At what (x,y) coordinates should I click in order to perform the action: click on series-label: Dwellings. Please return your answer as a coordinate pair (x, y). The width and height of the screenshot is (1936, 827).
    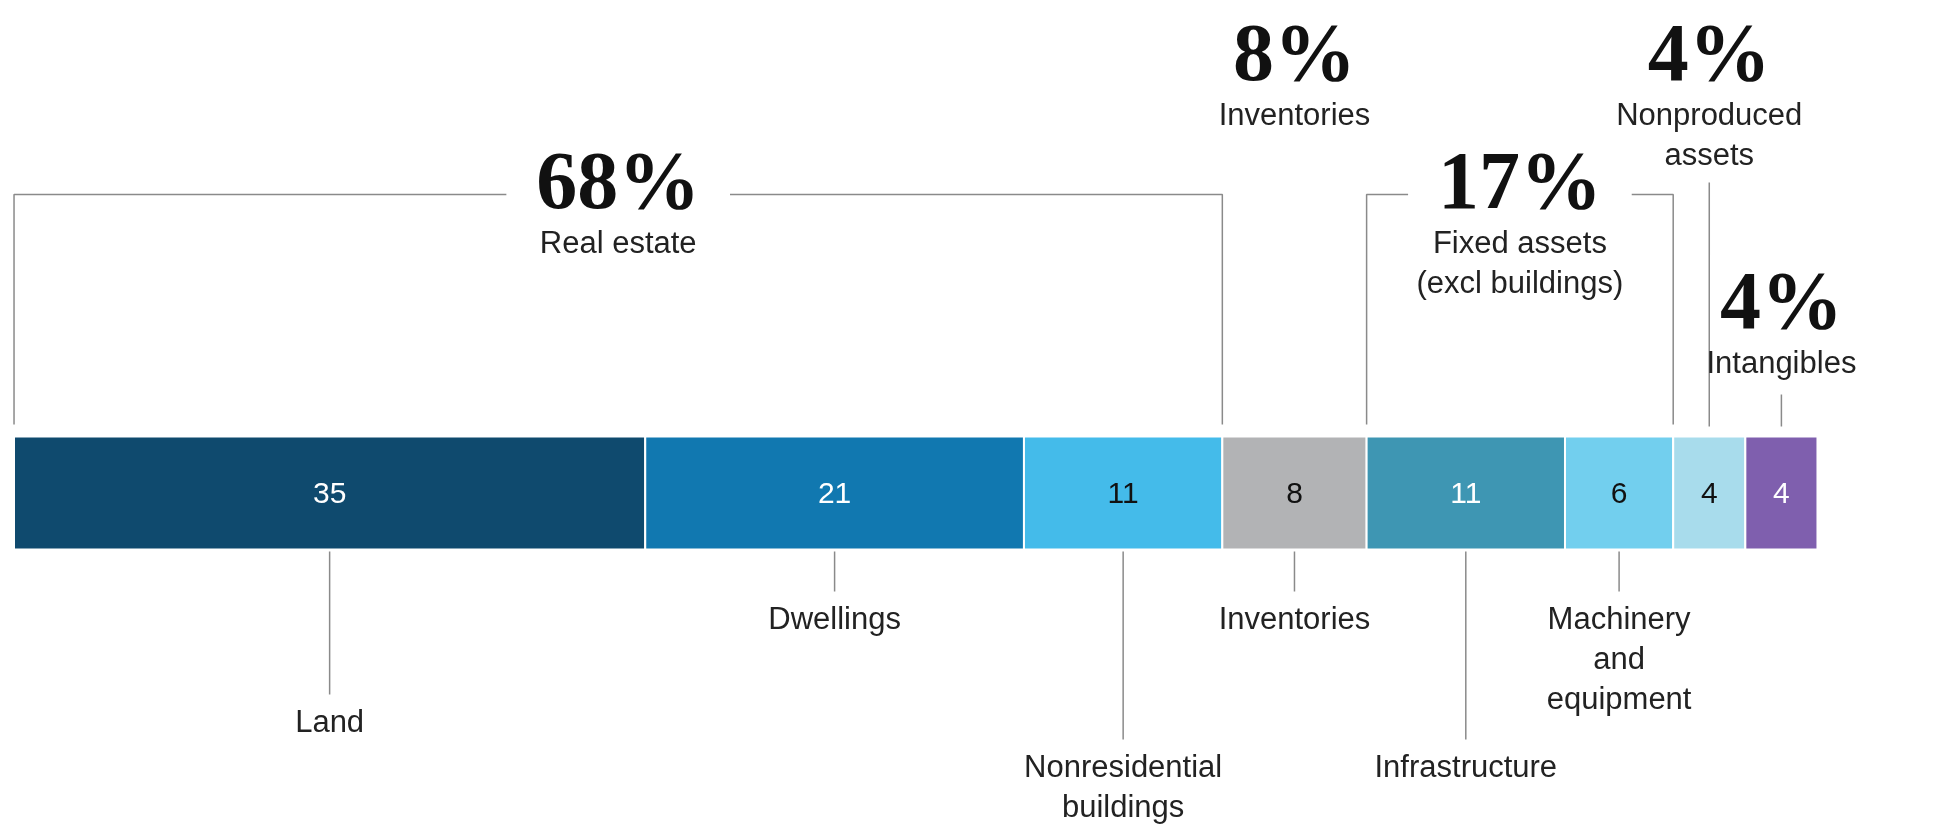
    Looking at the image, I should click on (834, 618).